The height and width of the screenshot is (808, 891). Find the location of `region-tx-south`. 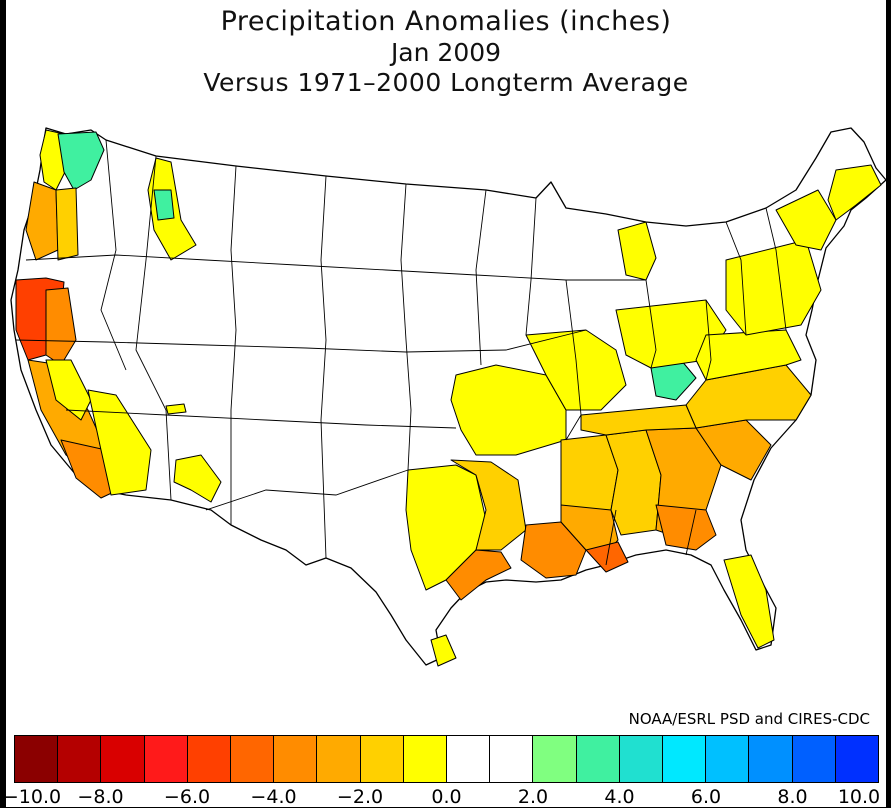

region-tx-south is located at coordinates (443, 650).